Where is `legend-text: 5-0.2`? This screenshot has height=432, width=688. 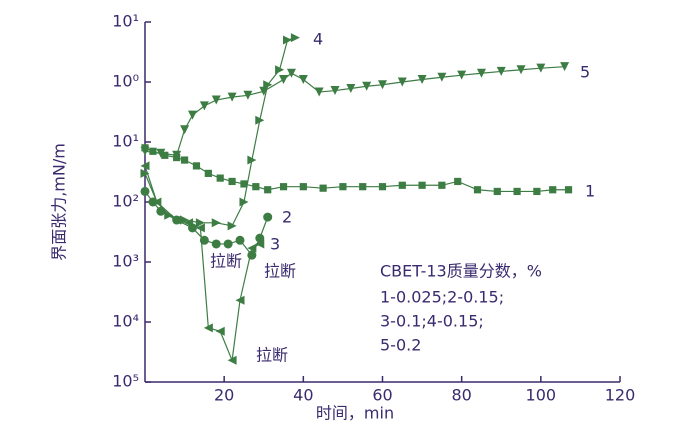
legend-text: 5-0.2 is located at coordinates (400, 345).